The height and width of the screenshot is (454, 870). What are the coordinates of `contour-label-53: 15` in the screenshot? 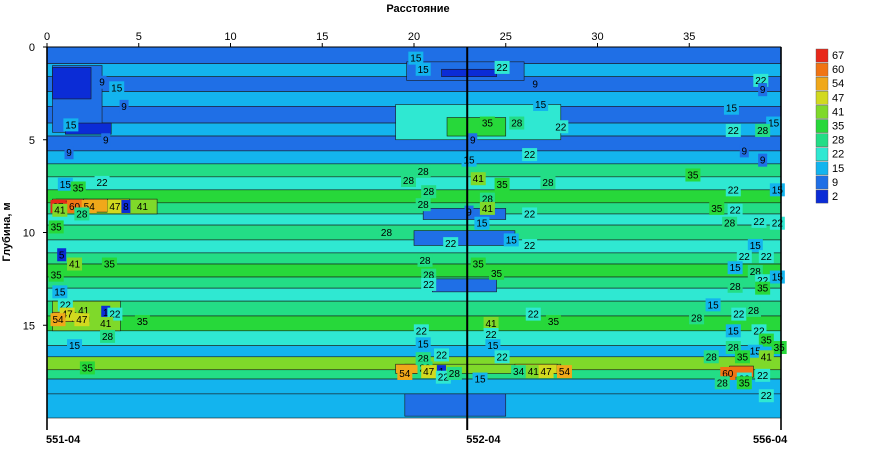 It's located at (482, 223).